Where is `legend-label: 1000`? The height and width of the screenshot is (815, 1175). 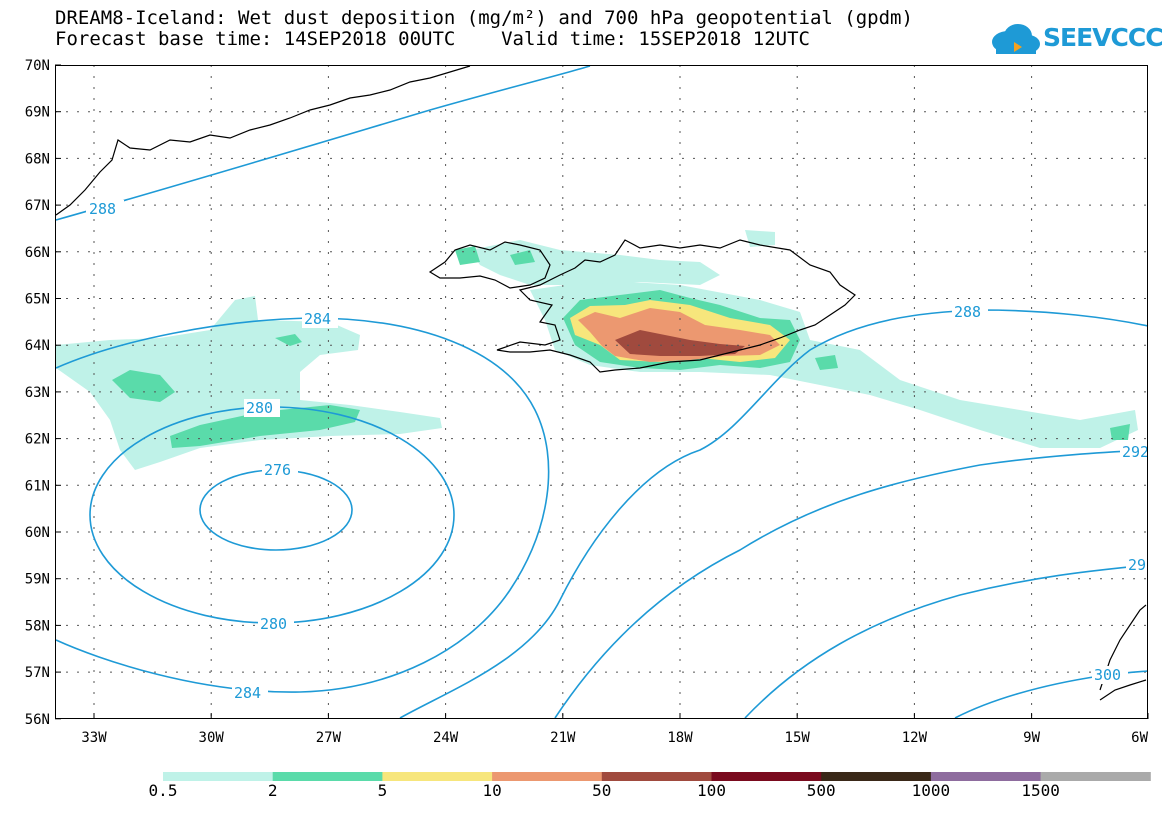 legend-label: 1000 is located at coordinates (931, 790).